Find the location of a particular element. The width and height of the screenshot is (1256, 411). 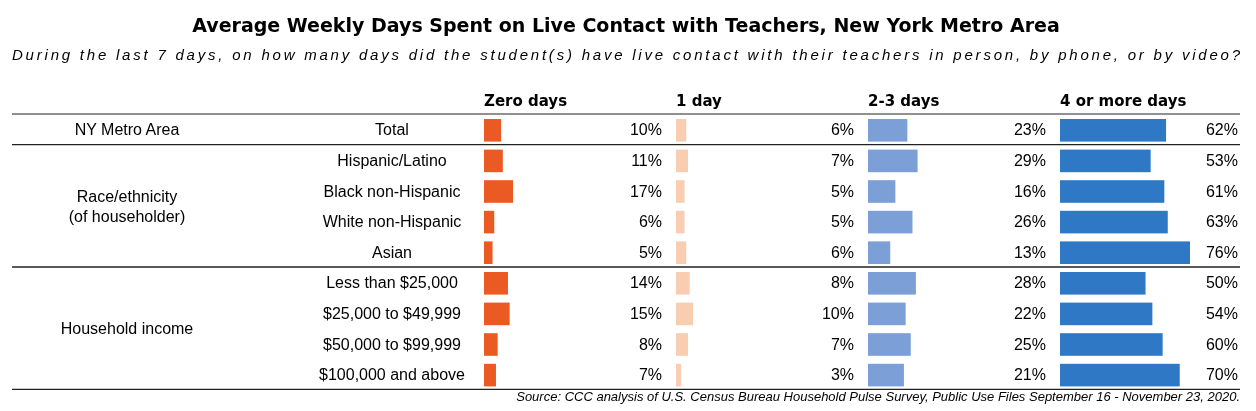

data-label: 16% is located at coordinates (1029, 191).